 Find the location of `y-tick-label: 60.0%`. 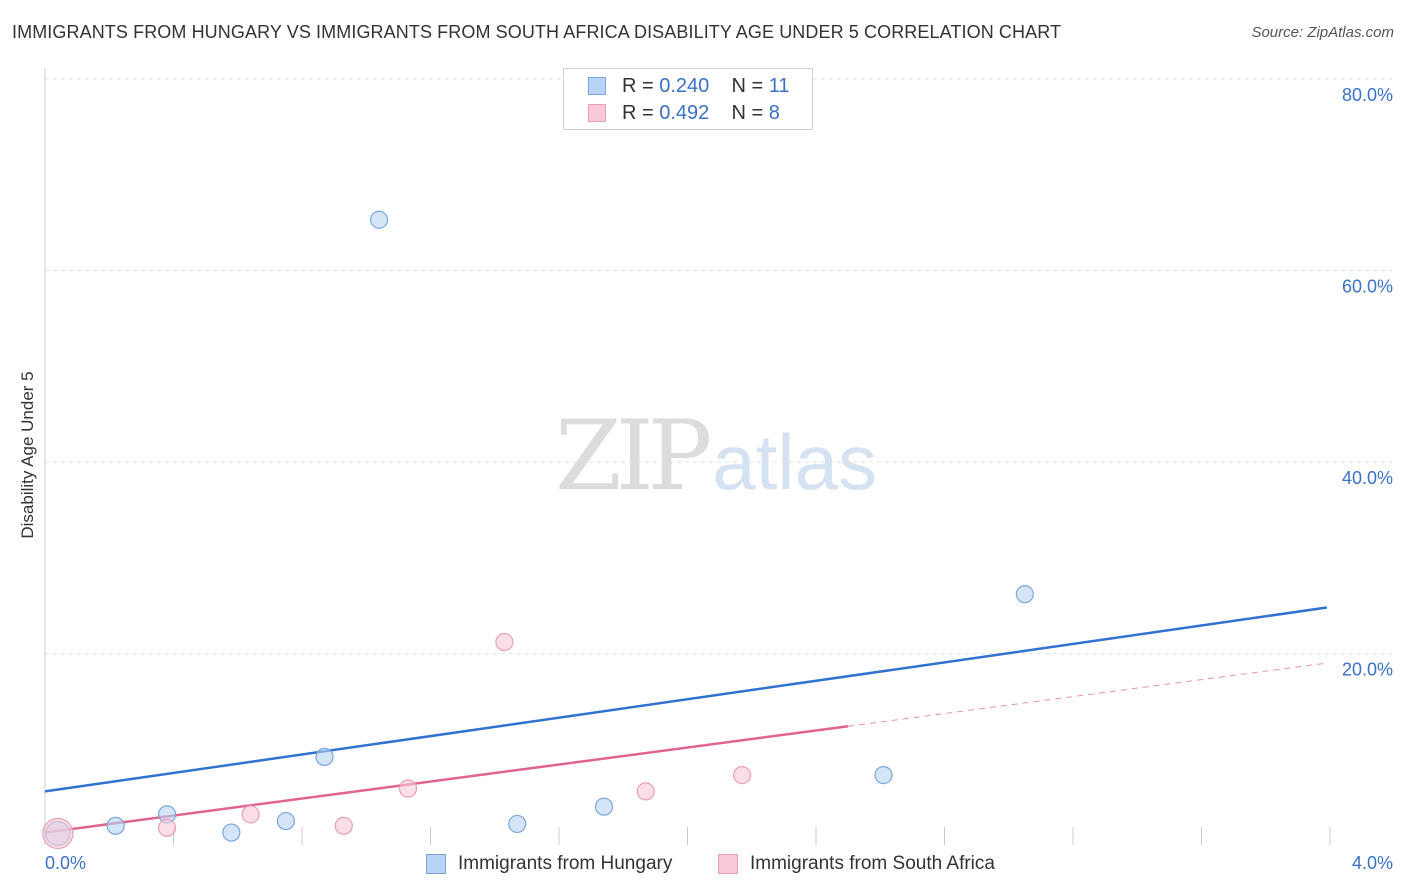

y-tick-label: 60.0% is located at coordinates (1367, 287).